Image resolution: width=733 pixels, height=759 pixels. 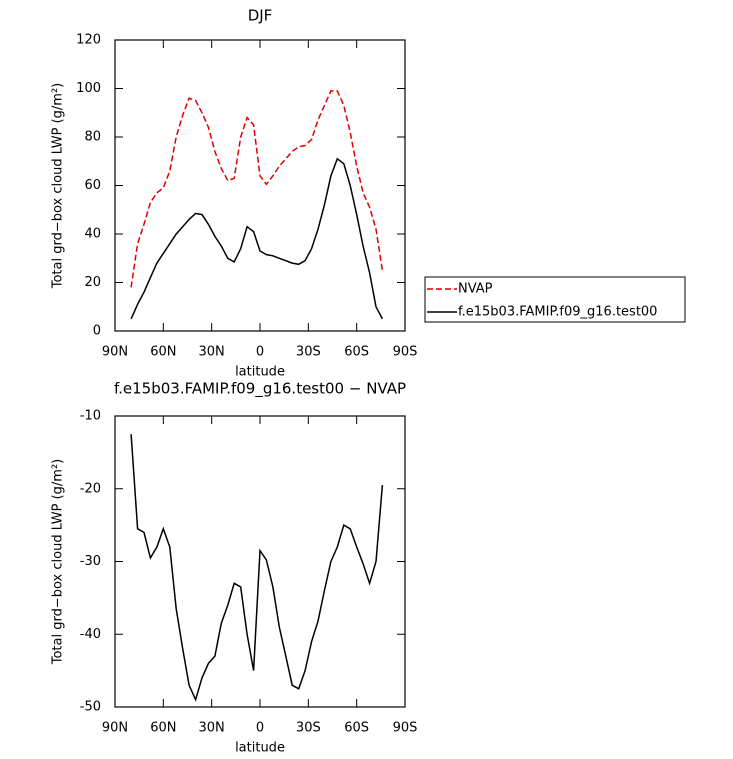 I want to click on y-tick-label: -30, so click(x=90, y=561).